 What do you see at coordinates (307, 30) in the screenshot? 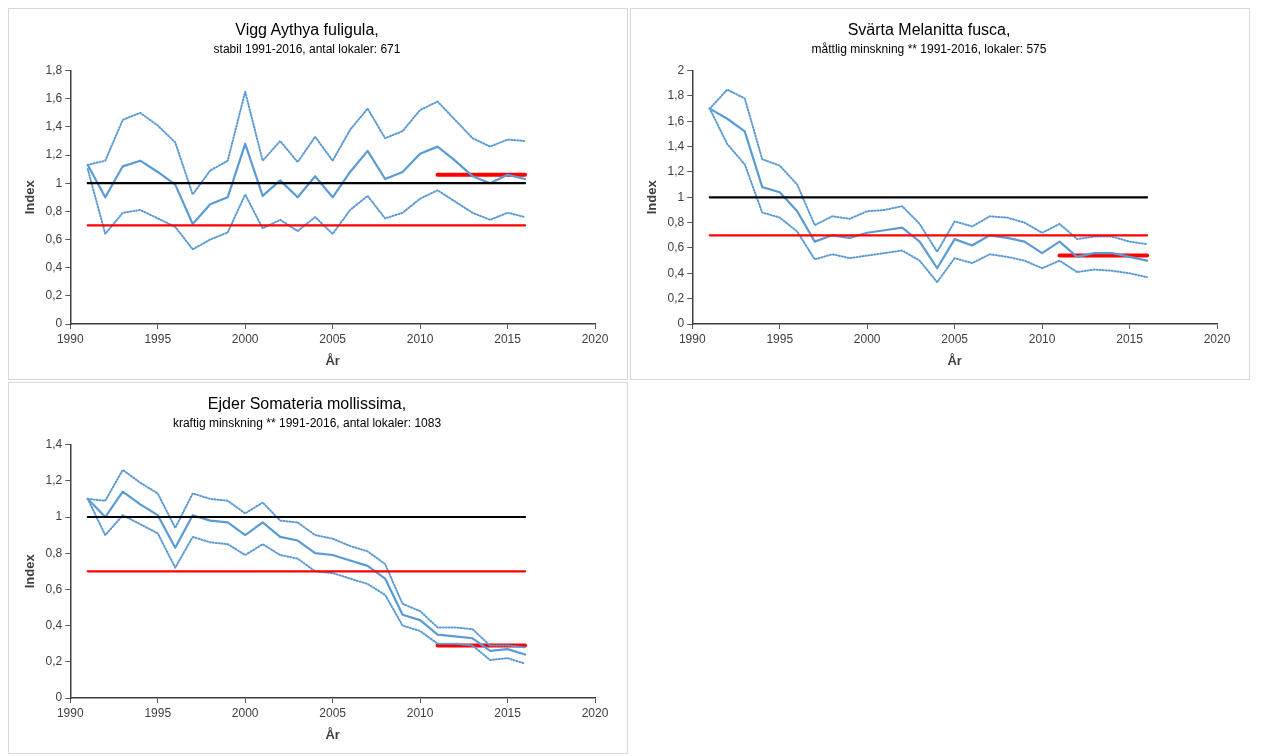
I see `chart-title: Vigg Aythya fuligula,` at bounding box center [307, 30].